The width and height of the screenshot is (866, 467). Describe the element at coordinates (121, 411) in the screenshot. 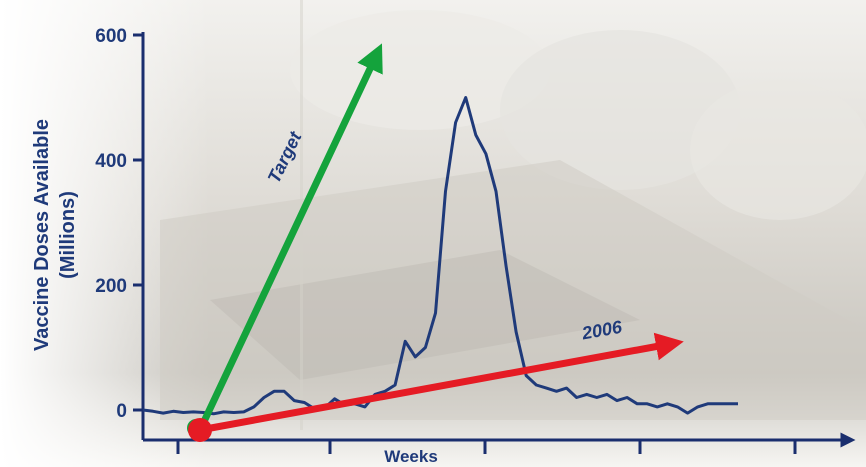

I see `y-tick-label: 0` at that location.